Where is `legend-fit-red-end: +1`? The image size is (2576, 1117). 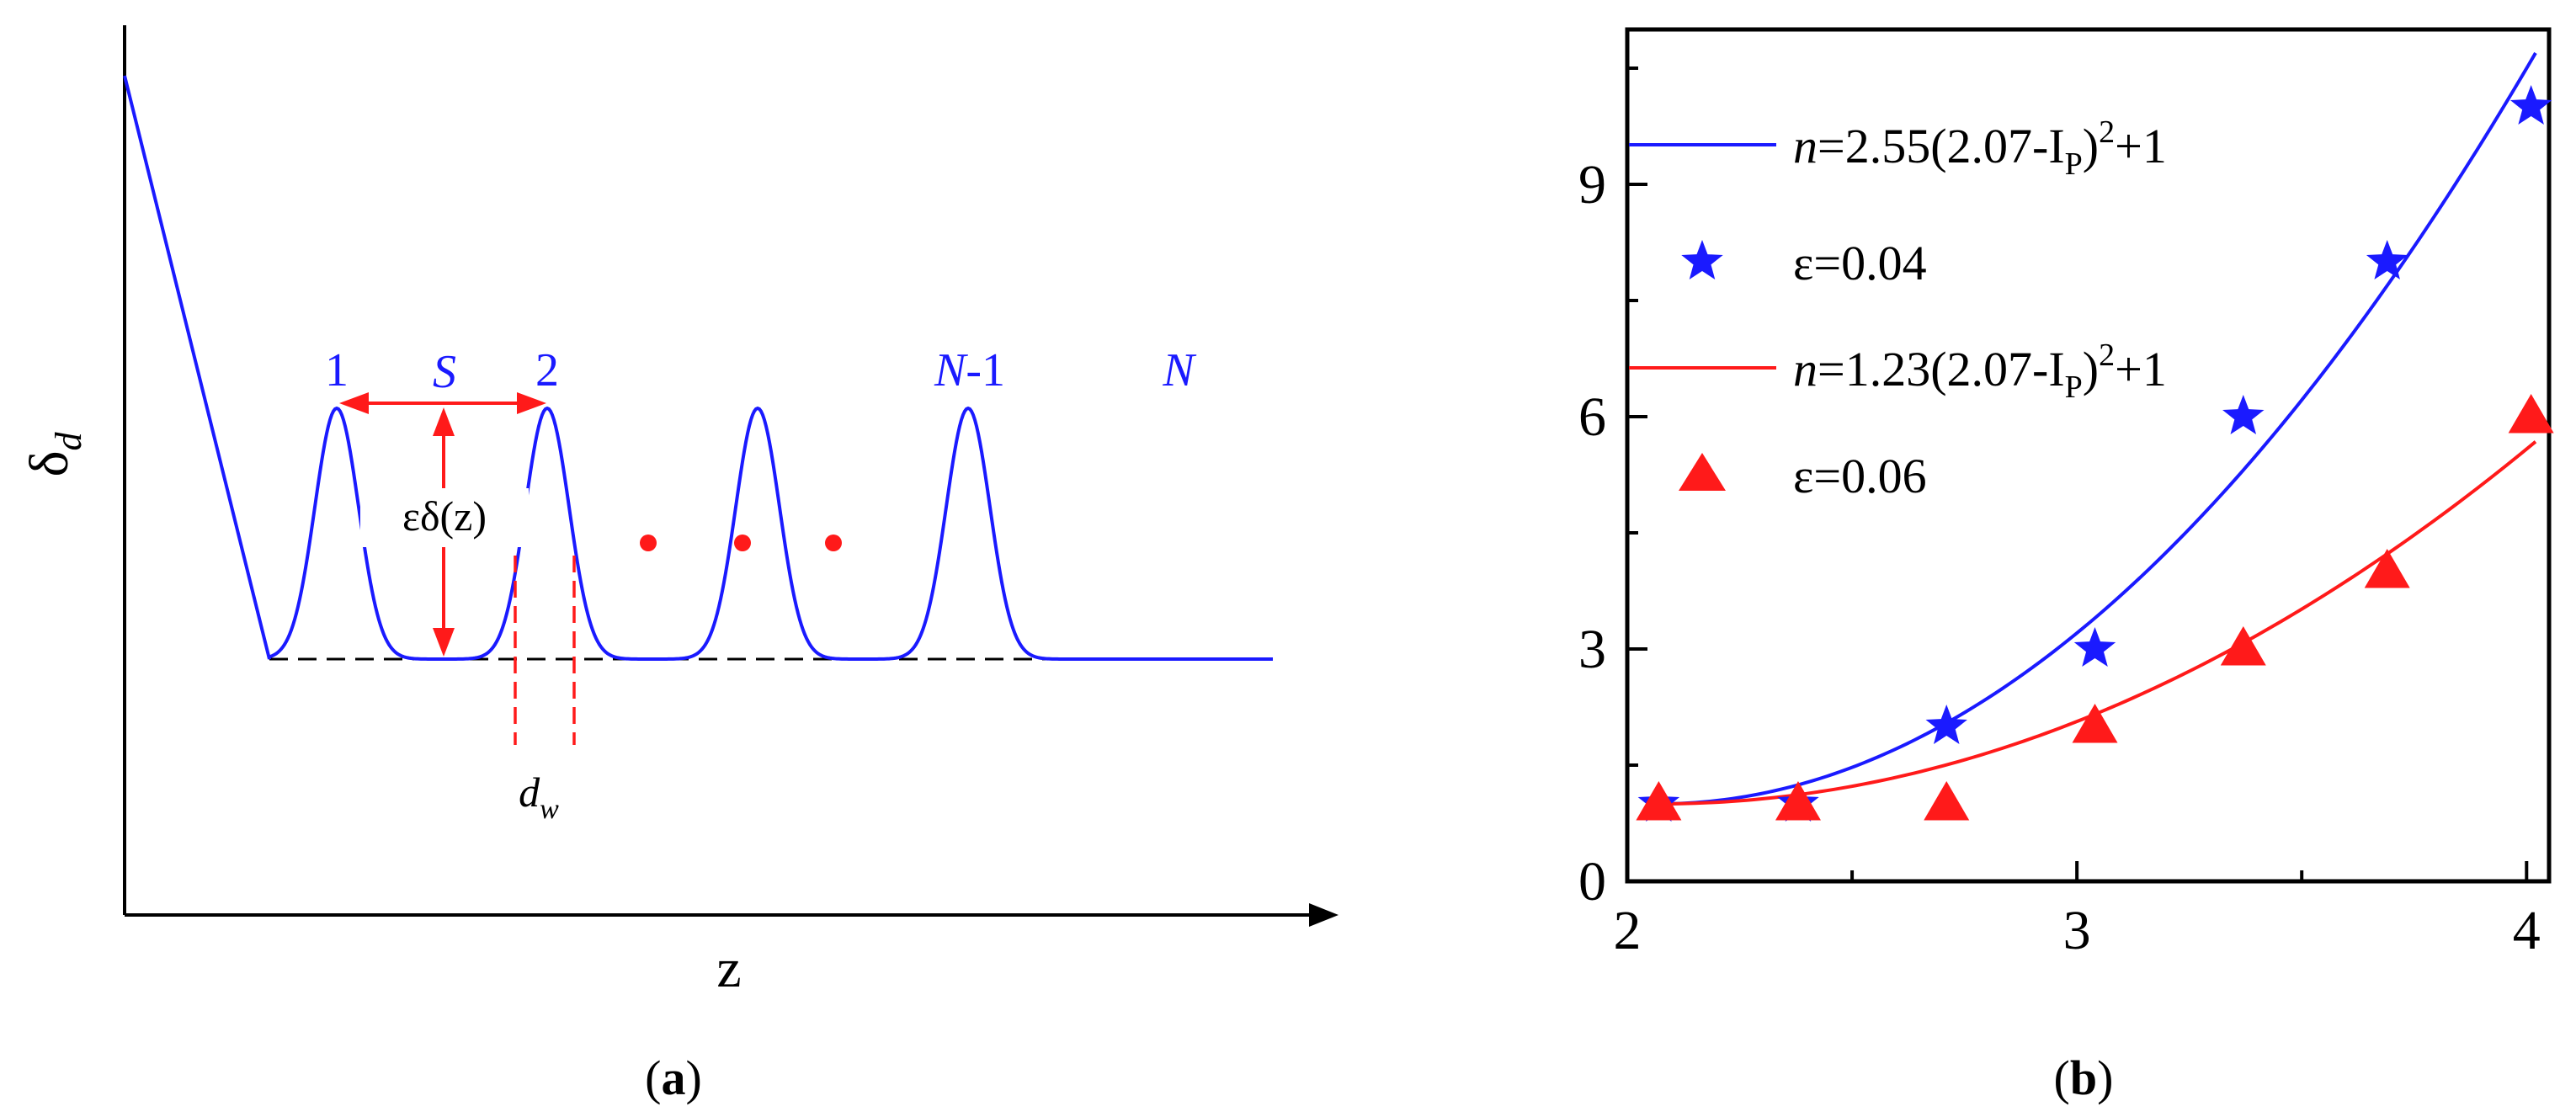
legend-fit-red-end: +1 is located at coordinates (2141, 369).